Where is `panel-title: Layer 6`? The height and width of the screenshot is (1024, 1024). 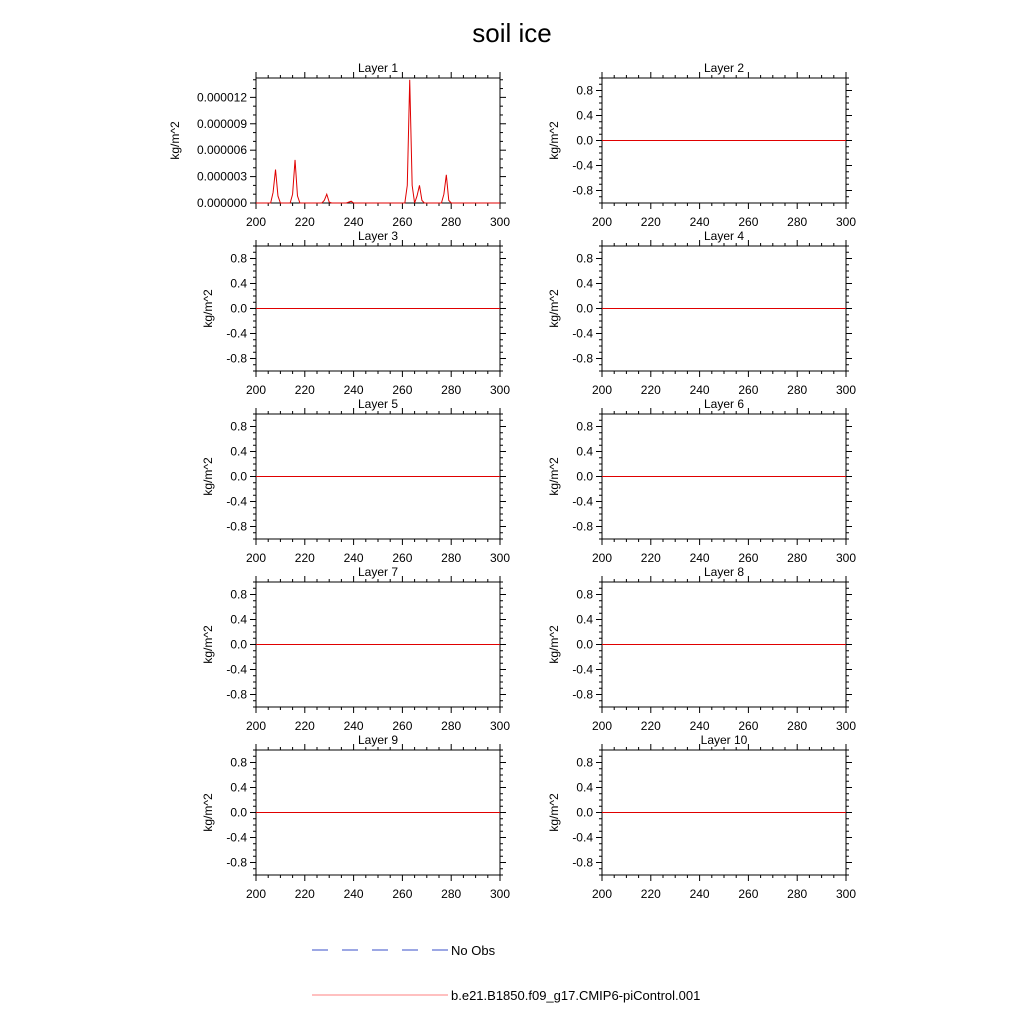
panel-title: Layer 6 is located at coordinates (724, 404).